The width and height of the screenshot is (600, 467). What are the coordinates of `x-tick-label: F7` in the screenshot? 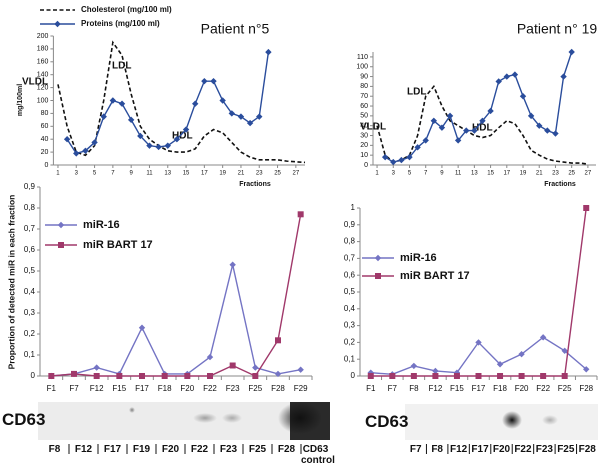 It's located at (74, 388).